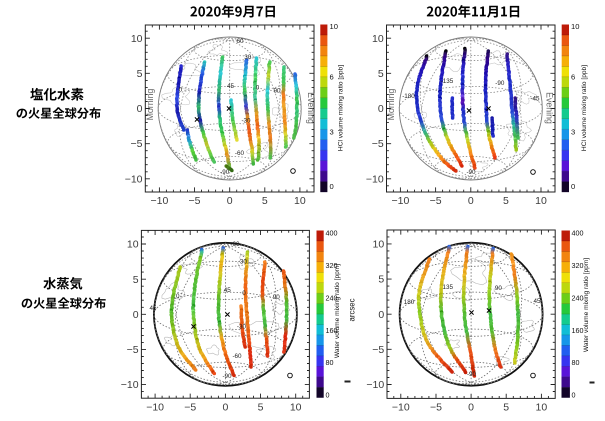 This screenshot has width=605, height=421. I want to click on svg-text: -45, so click(535, 99).